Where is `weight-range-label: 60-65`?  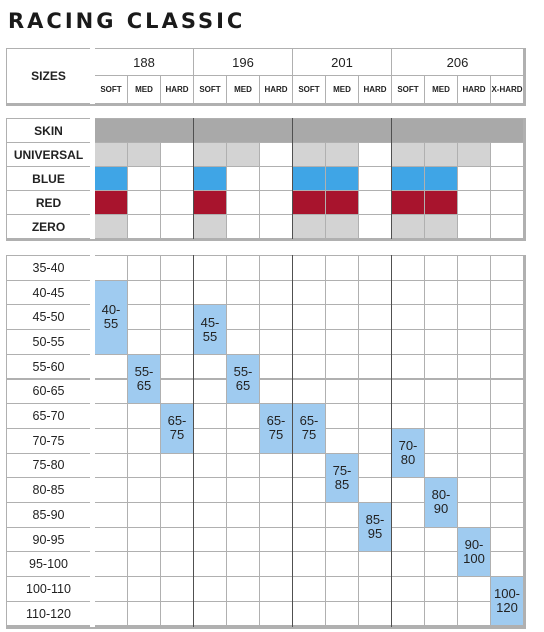 weight-range-label: 60-65 is located at coordinates (48, 391).